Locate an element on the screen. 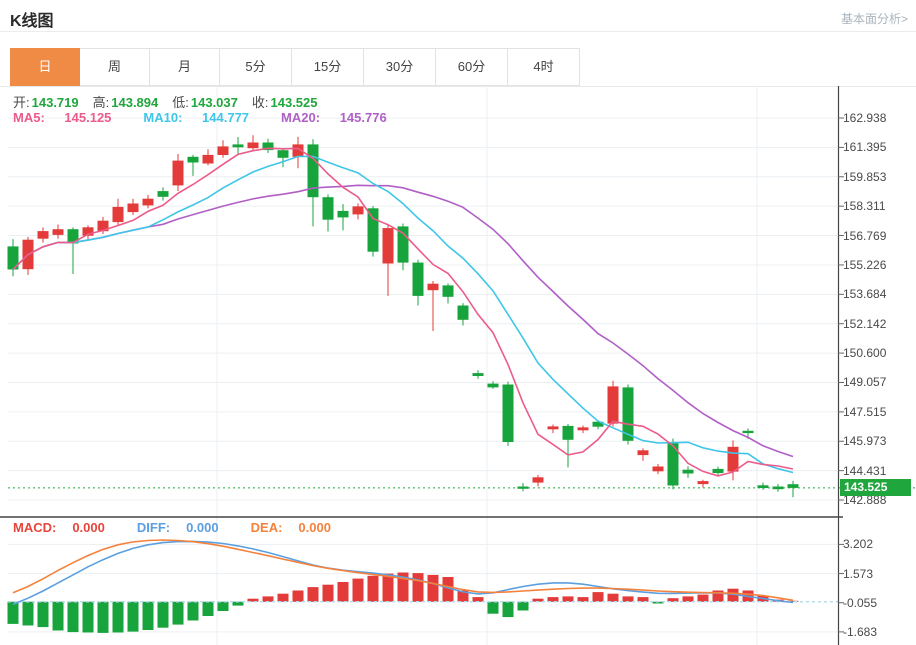 The height and width of the screenshot is (645, 916). tab-5分: 5分 is located at coordinates (256, 67).